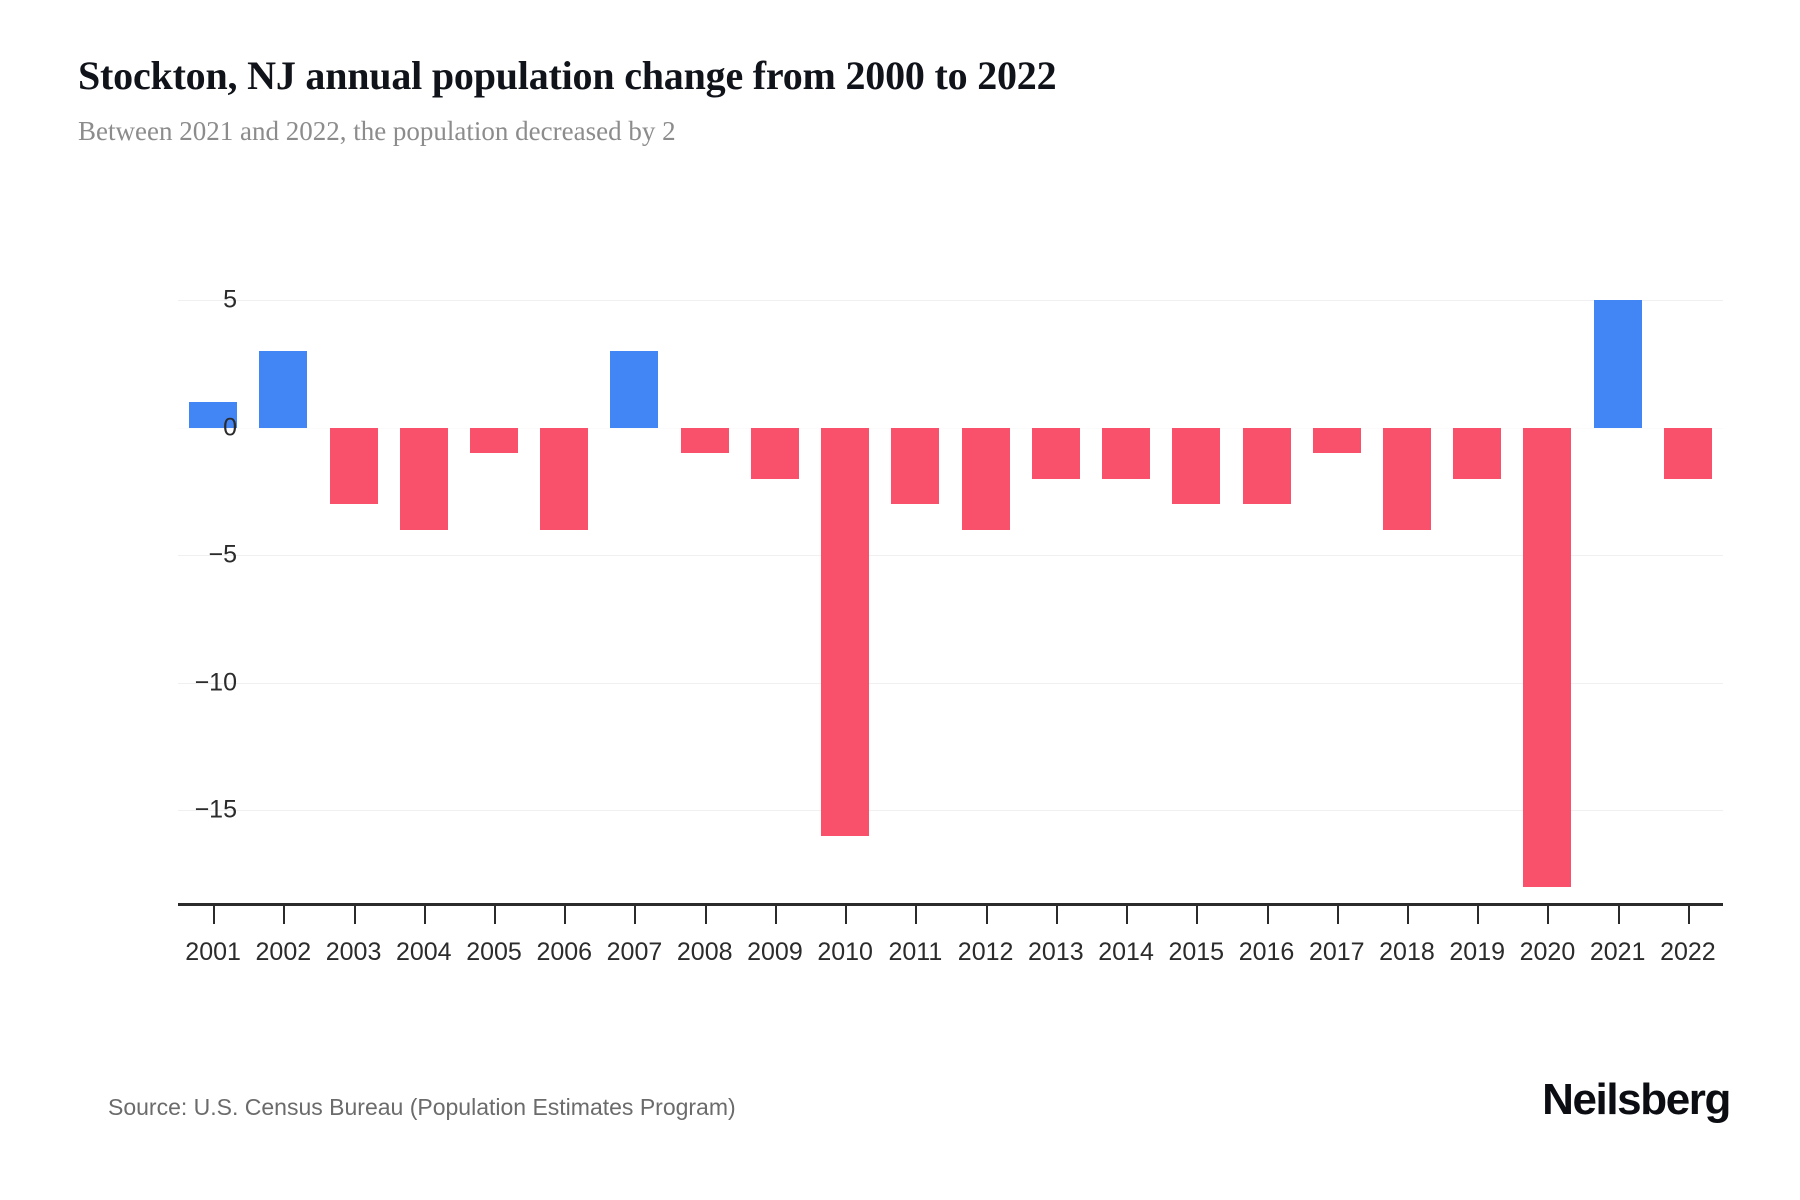 The image size is (1800, 1200). What do you see at coordinates (985, 952) in the screenshot?
I see `x-axis-tick-label: 2012` at bounding box center [985, 952].